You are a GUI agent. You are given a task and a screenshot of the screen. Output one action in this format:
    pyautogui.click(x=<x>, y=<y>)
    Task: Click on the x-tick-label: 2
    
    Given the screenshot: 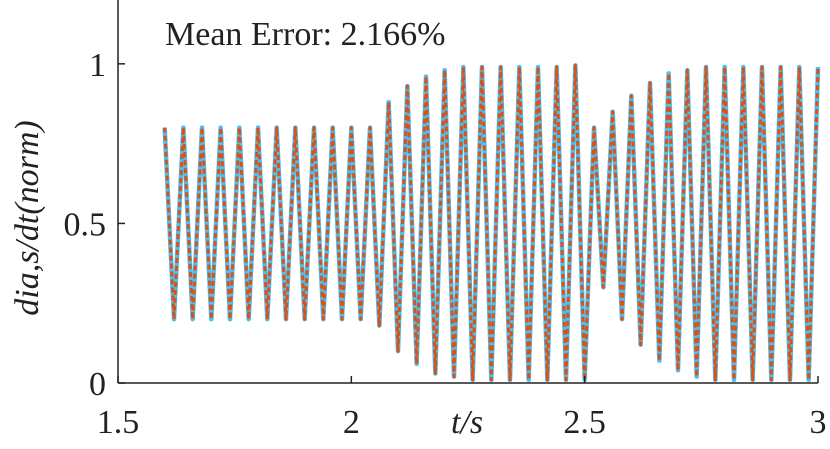 What is the action you would take?
    pyautogui.click(x=351, y=422)
    